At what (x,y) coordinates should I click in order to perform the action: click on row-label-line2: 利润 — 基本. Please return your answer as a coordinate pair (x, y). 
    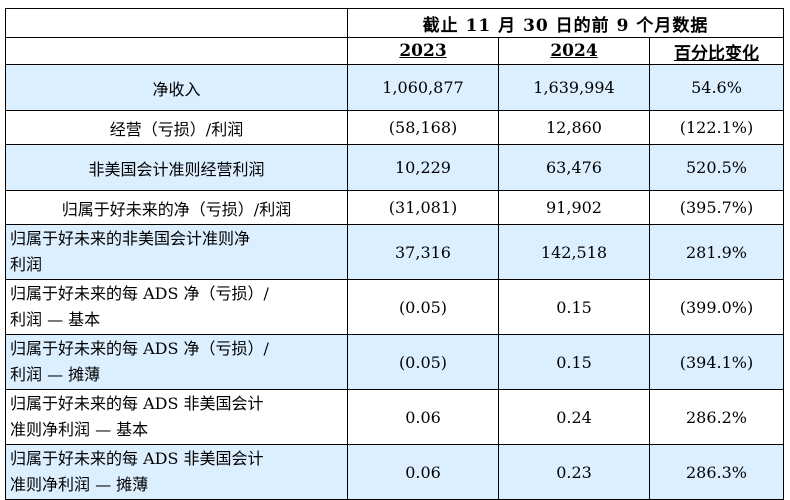
    Looking at the image, I should click on (55, 319).